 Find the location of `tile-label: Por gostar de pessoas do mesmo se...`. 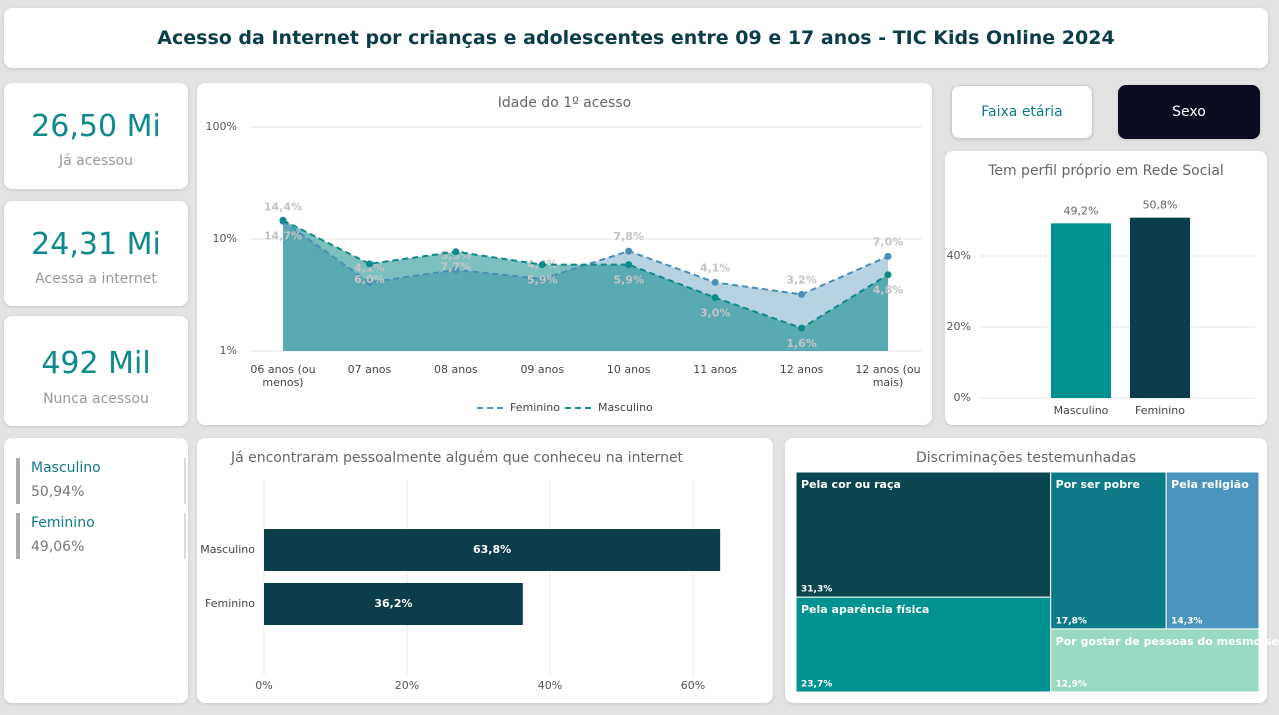

tile-label: Por gostar de pessoas do mesmo se... is located at coordinates (1167, 641).